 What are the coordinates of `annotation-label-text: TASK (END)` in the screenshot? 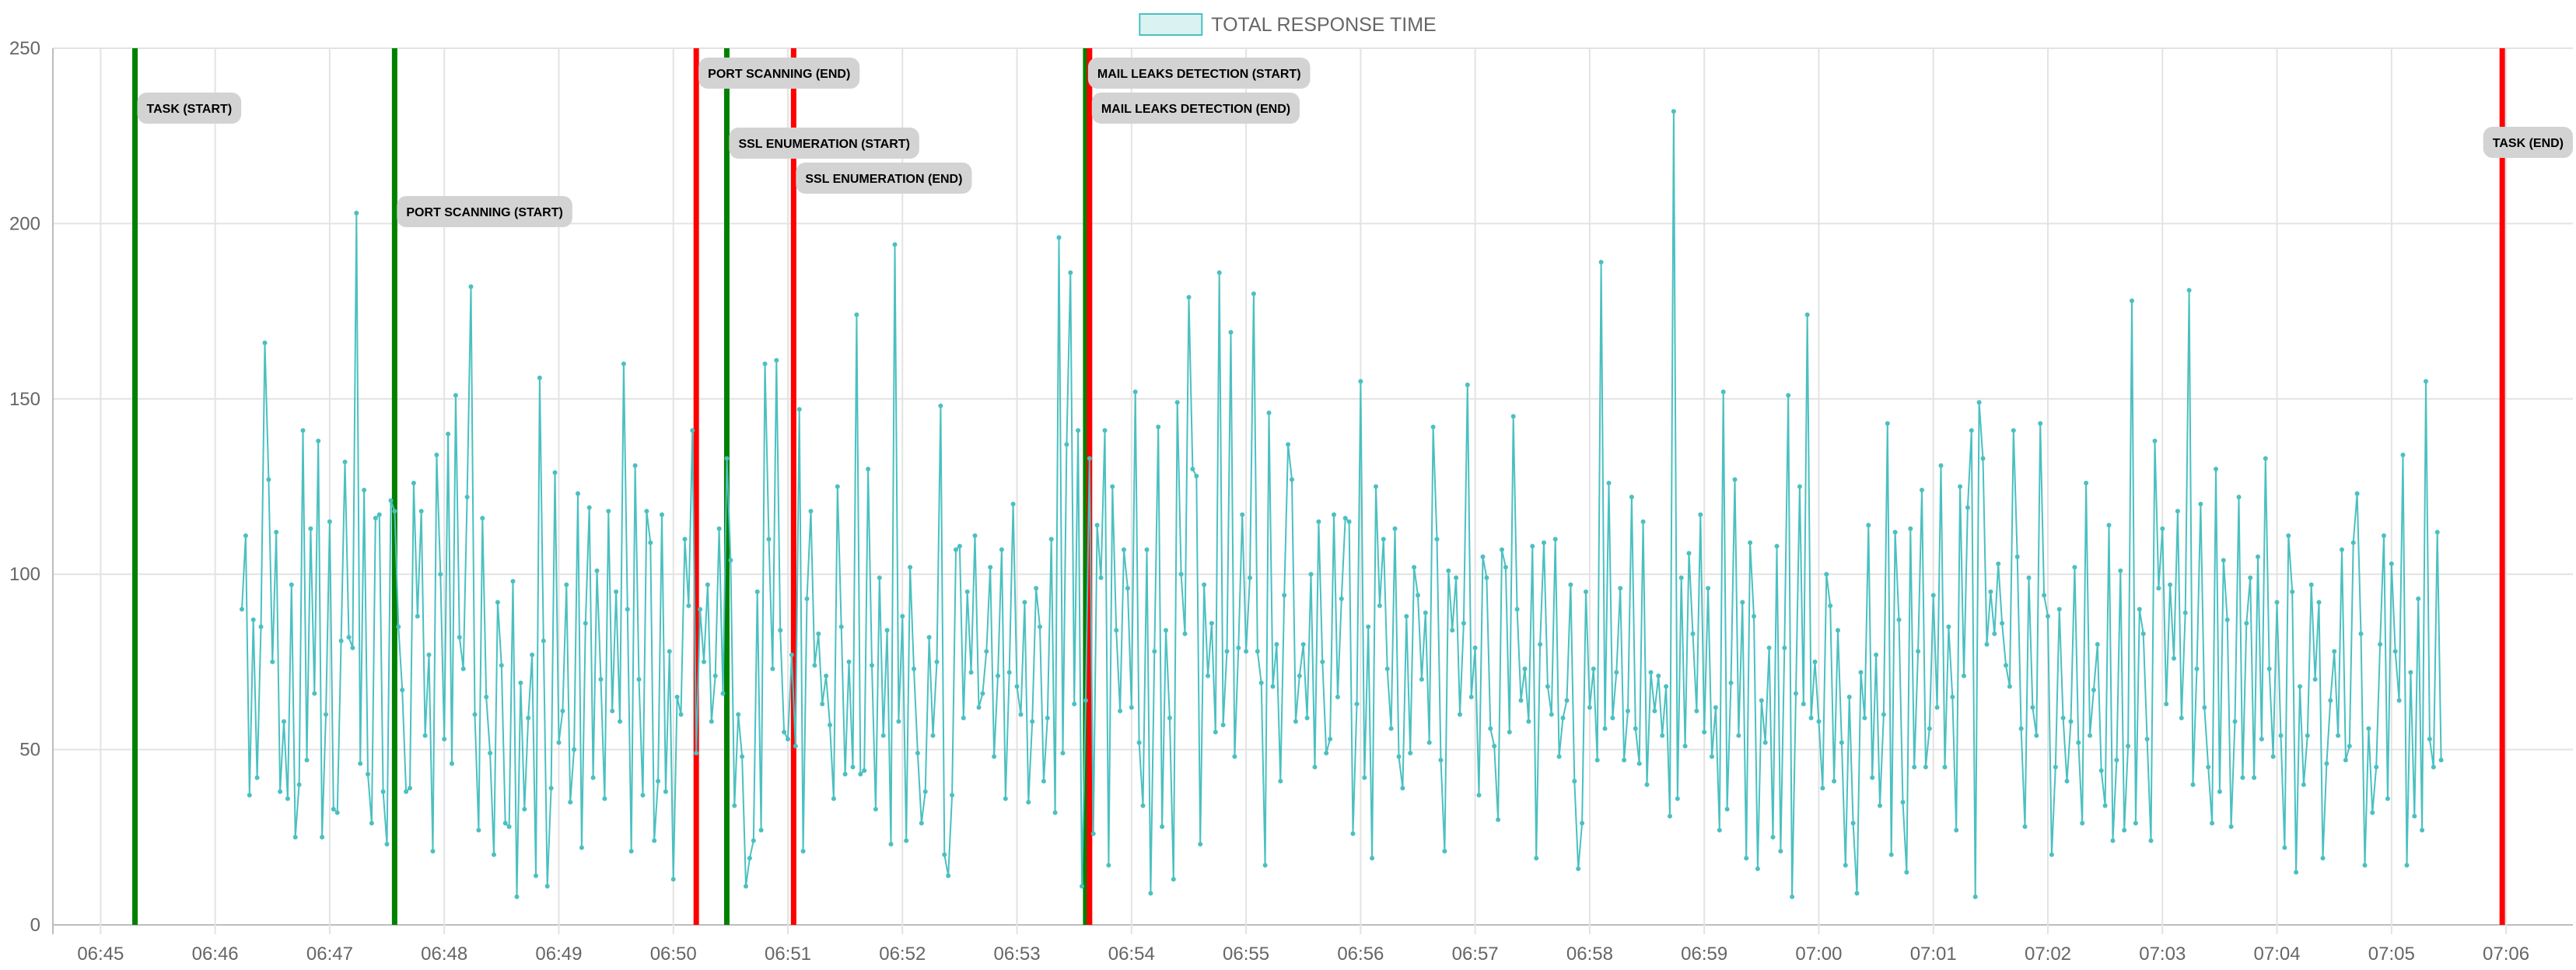 It's located at (2528, 143).